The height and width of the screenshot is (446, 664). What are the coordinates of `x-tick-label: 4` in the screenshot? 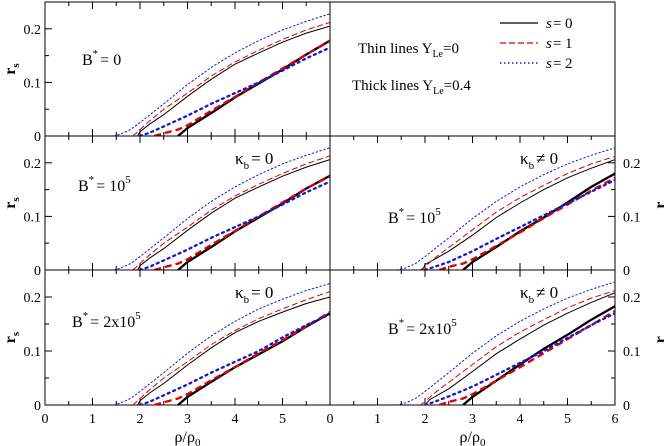 It's located at (520, 419).